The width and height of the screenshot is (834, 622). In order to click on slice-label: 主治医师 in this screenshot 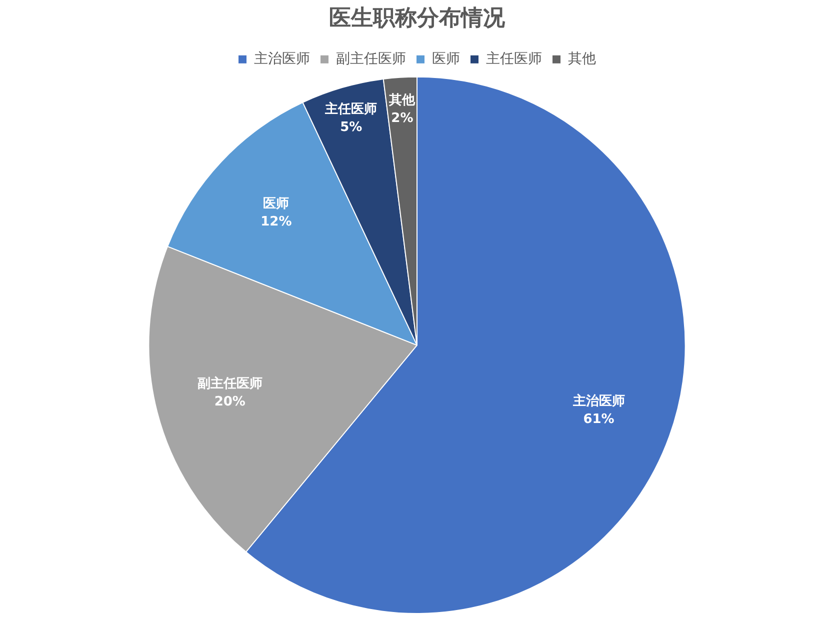, I will do `click(598, 401)`.